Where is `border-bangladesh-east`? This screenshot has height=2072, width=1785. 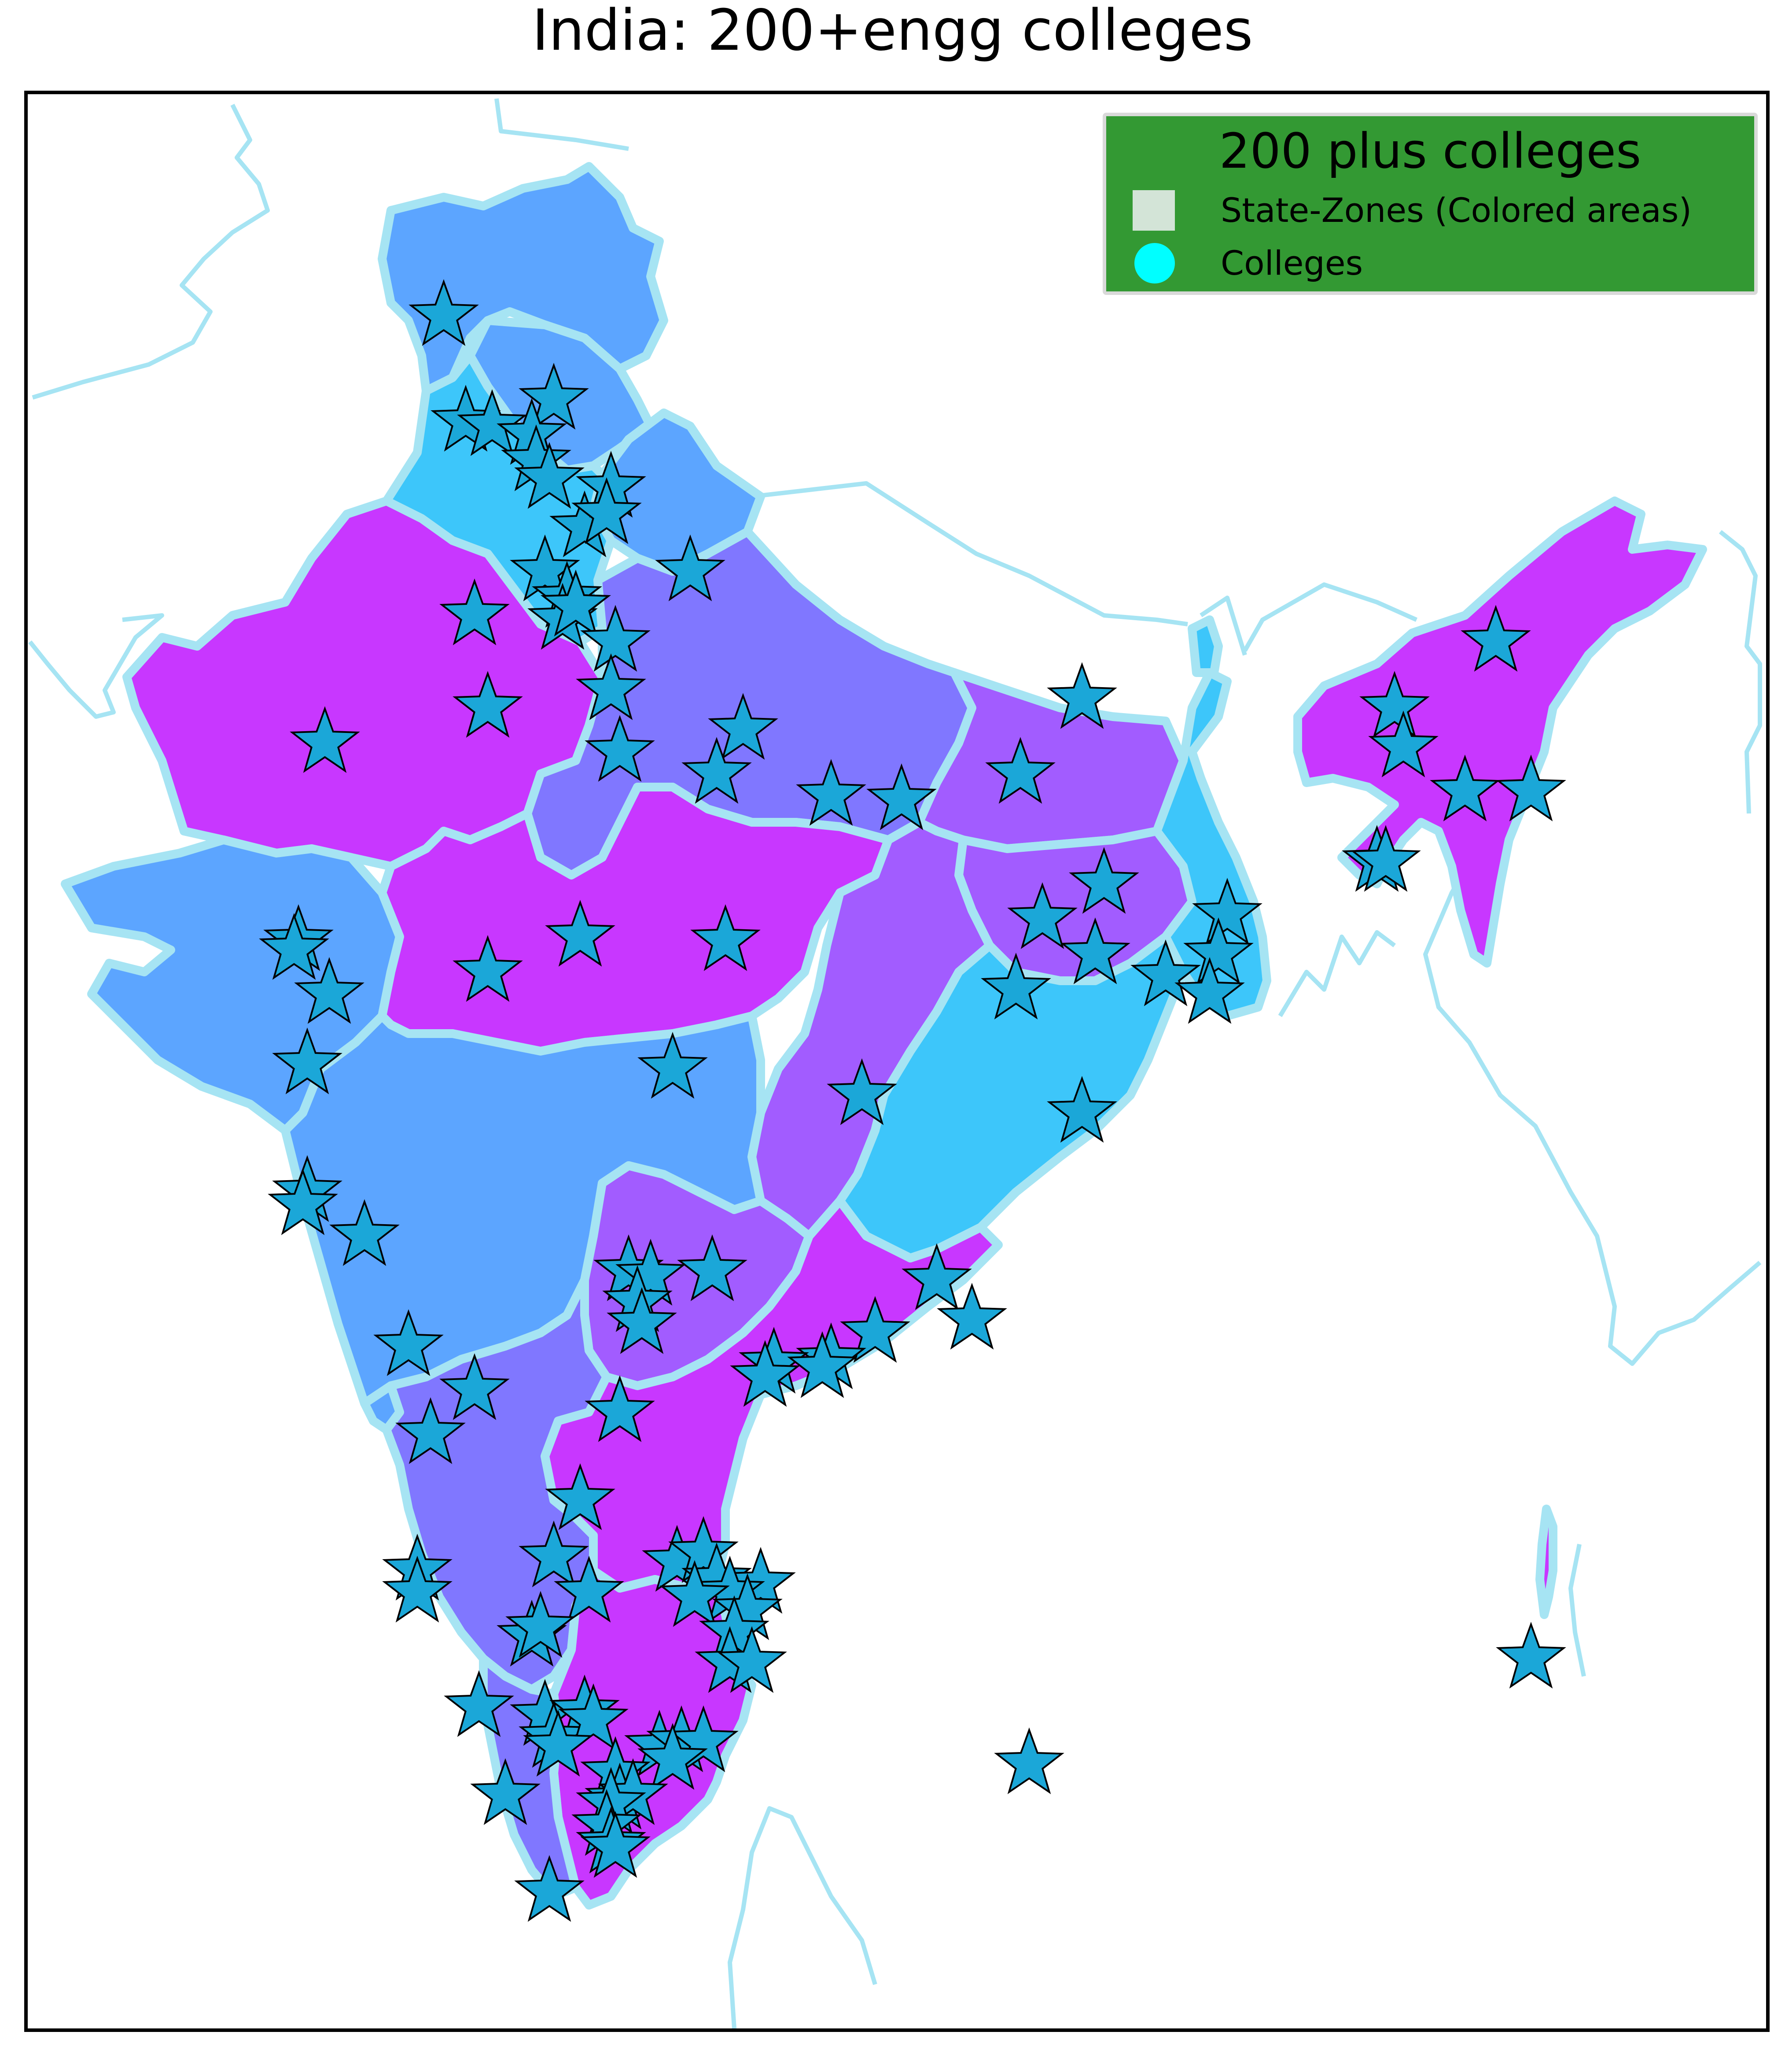
border-bangladesh-east is located at coordinates (1337, 974).